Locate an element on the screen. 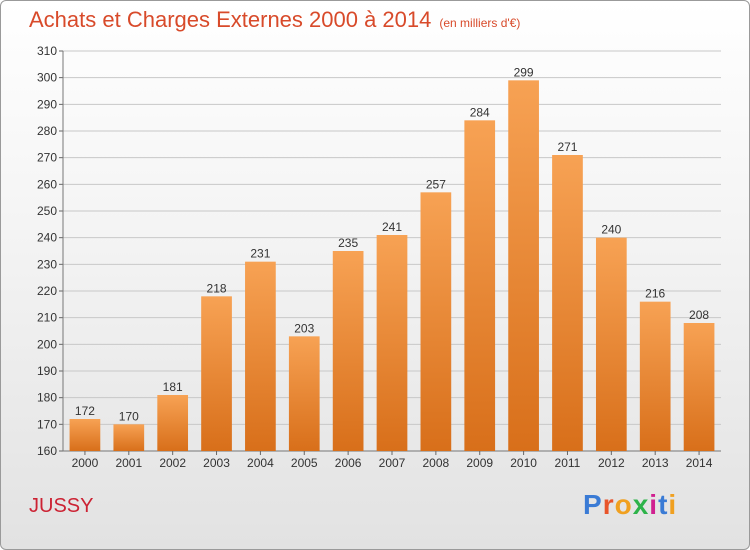  y-tick-label: 190 is located at coordinates (47, 371).